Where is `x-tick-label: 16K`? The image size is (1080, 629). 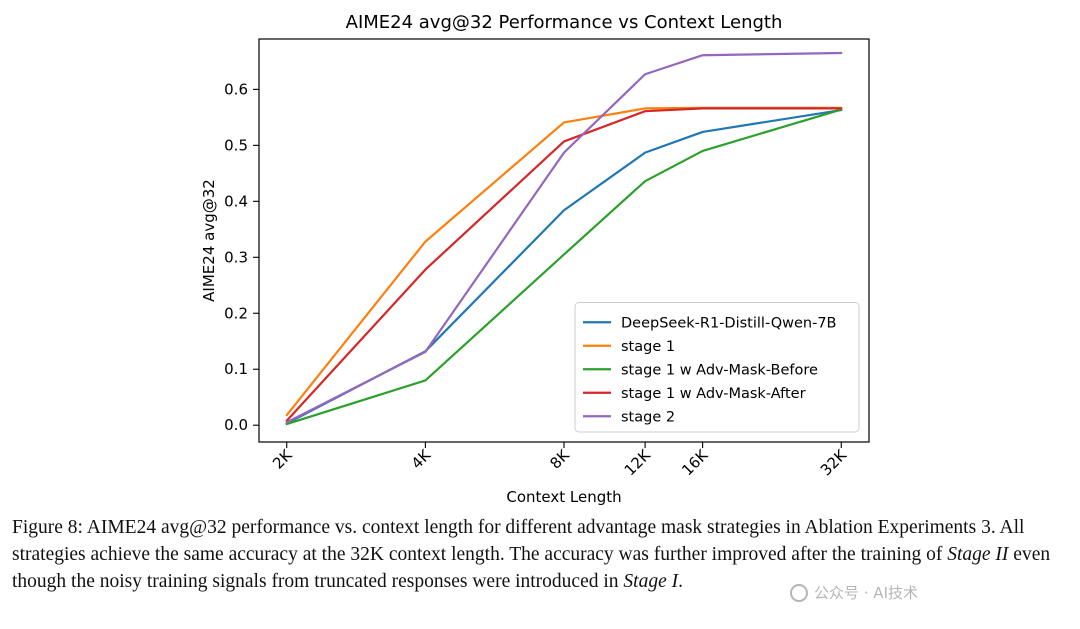 x-tick-label: 16K is located at coordinates (695, 462).